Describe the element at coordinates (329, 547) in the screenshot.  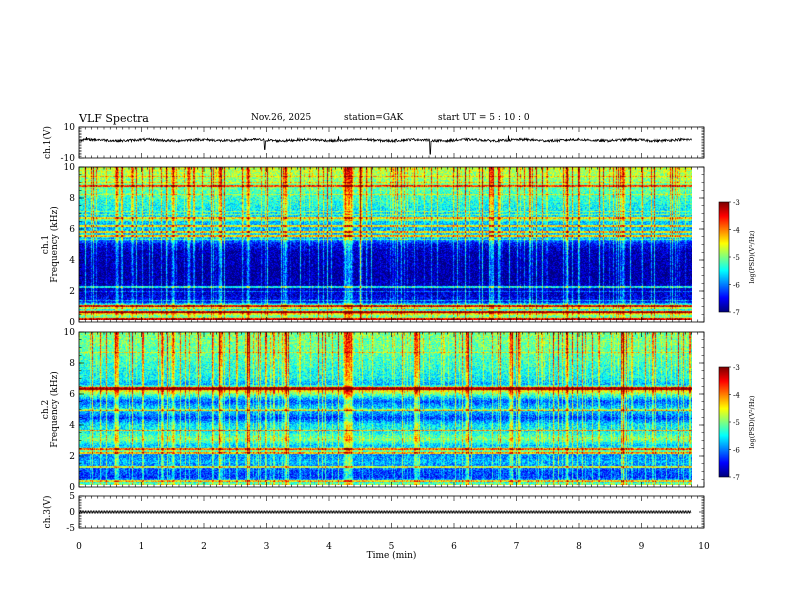
I see `x-tick-label: 4` at that location.